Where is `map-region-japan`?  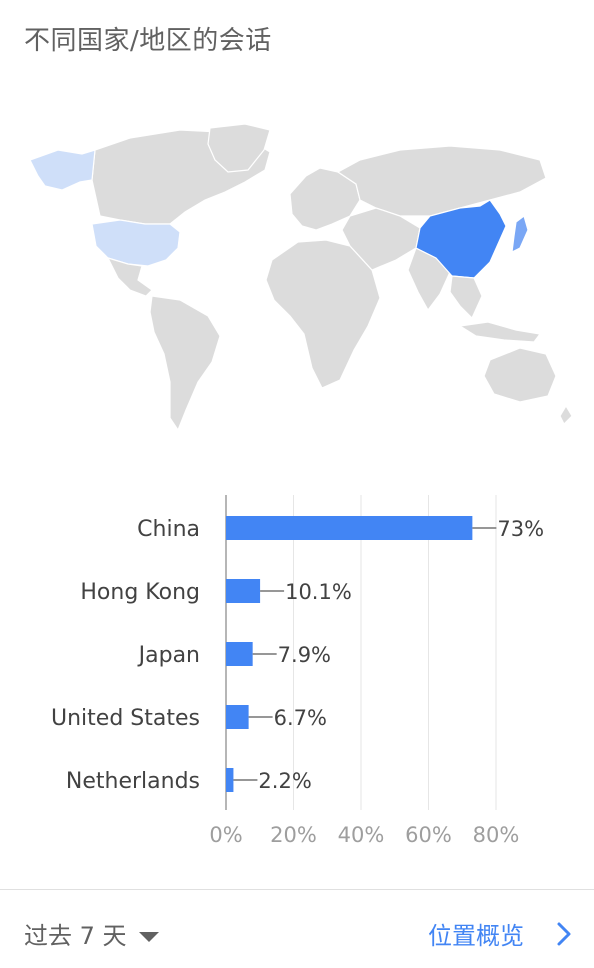
map-region-japan is located at coordinates (520, 234).